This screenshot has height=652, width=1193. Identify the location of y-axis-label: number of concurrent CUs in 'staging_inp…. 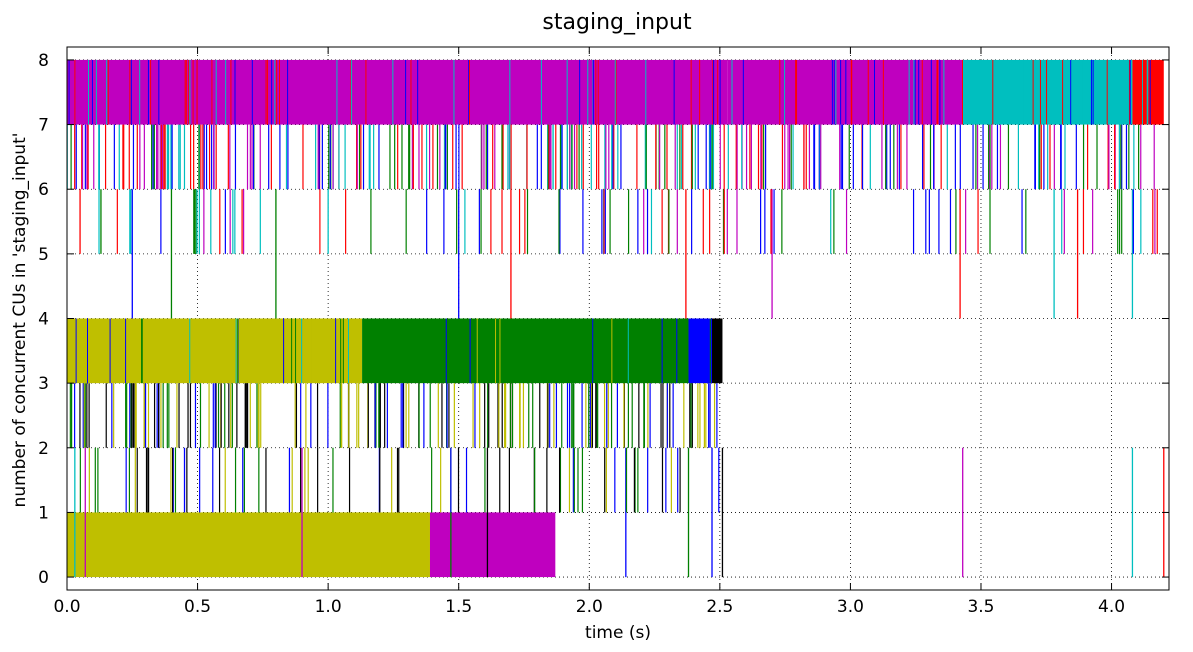
(20, 320).